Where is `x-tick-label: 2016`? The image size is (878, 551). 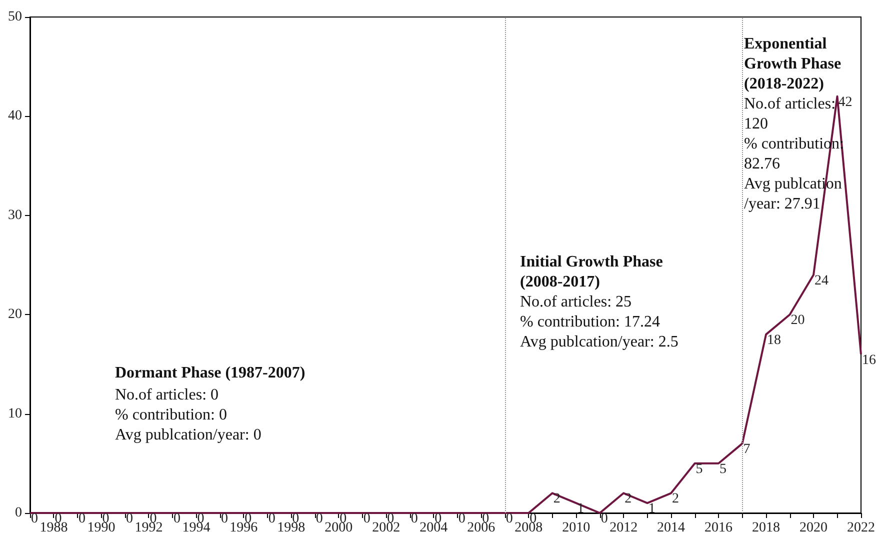
x-tick-label: 2016 is located at coordinates (718, 528).